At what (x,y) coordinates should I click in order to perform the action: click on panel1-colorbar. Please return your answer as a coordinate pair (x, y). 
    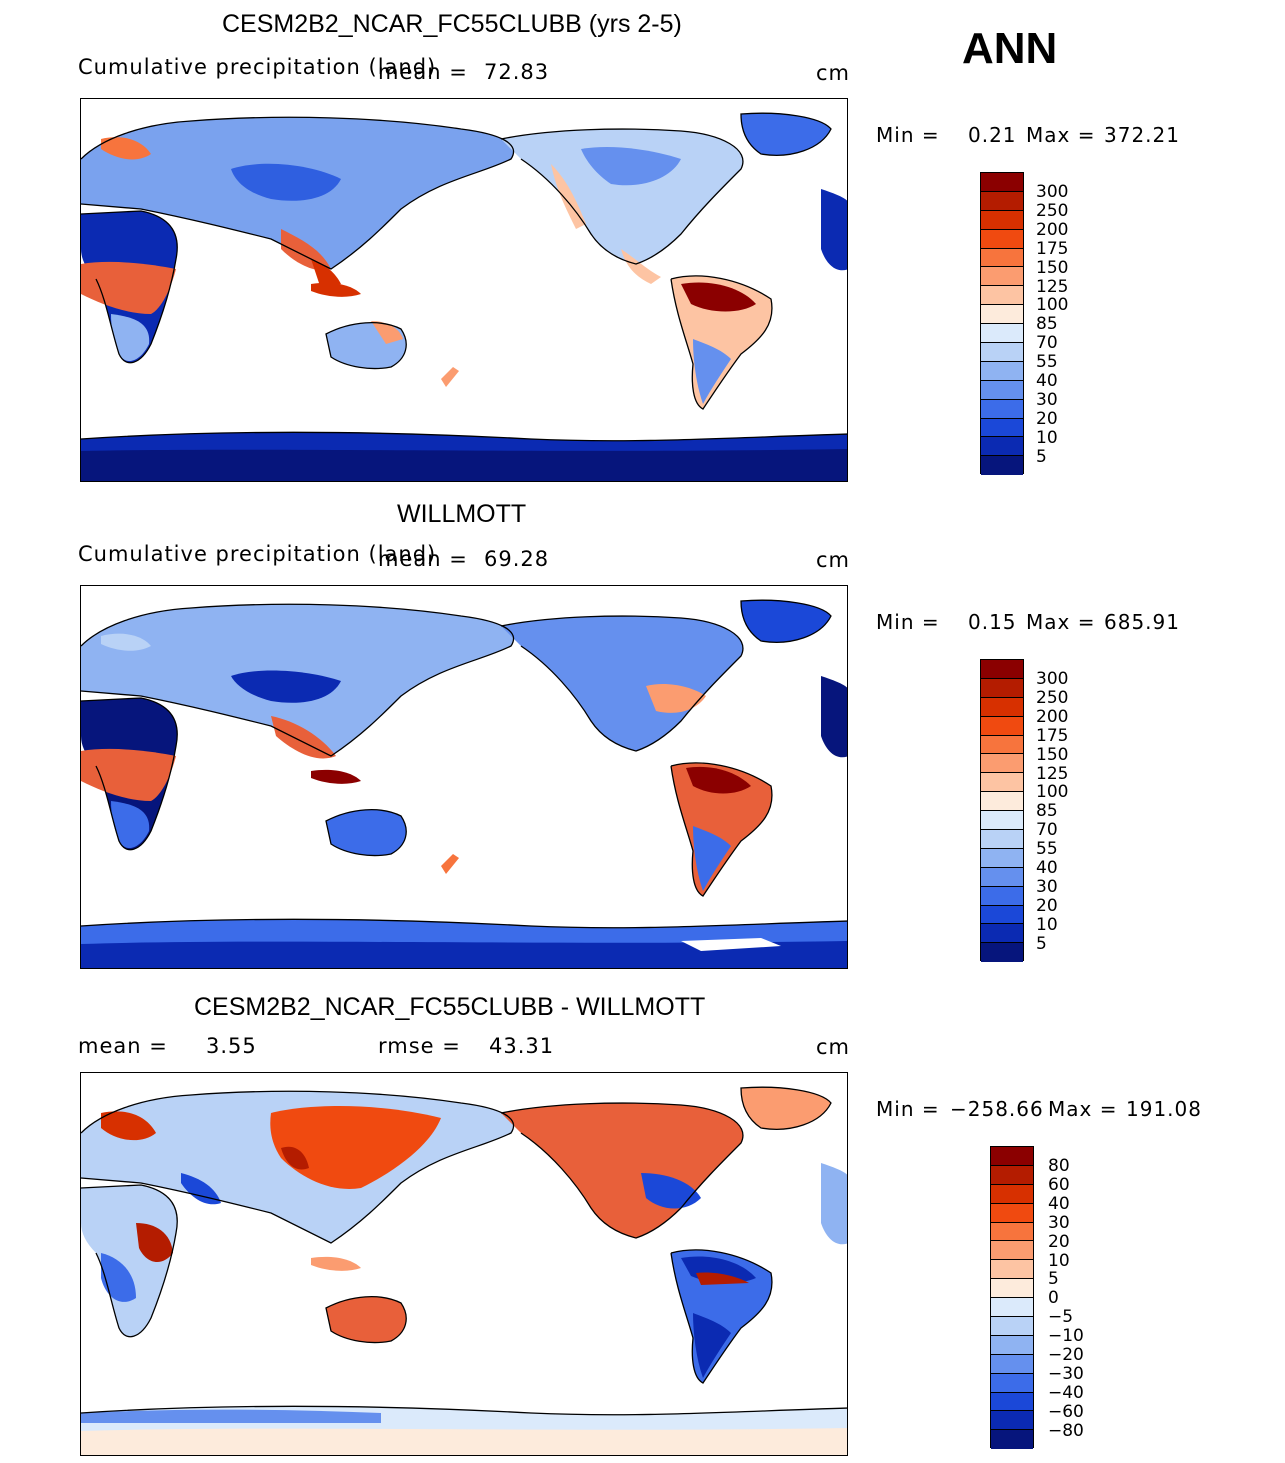
    Looking at the image, I should click on (1002, 324).